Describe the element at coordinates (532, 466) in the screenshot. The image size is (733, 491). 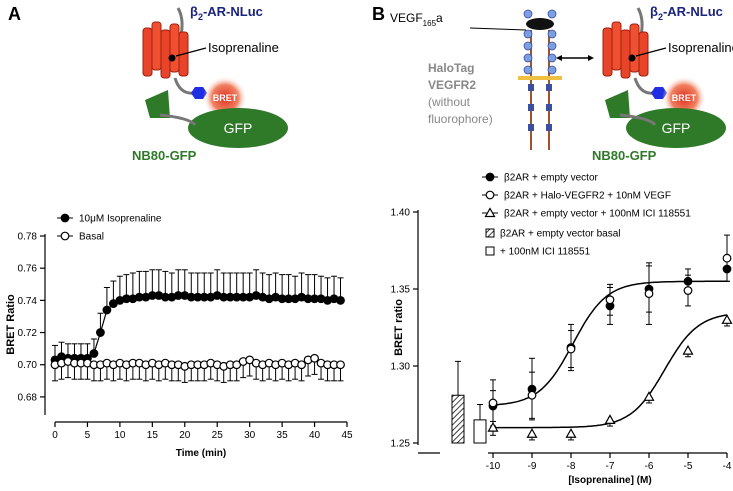
I see `x-tick-label: -9` at that location.